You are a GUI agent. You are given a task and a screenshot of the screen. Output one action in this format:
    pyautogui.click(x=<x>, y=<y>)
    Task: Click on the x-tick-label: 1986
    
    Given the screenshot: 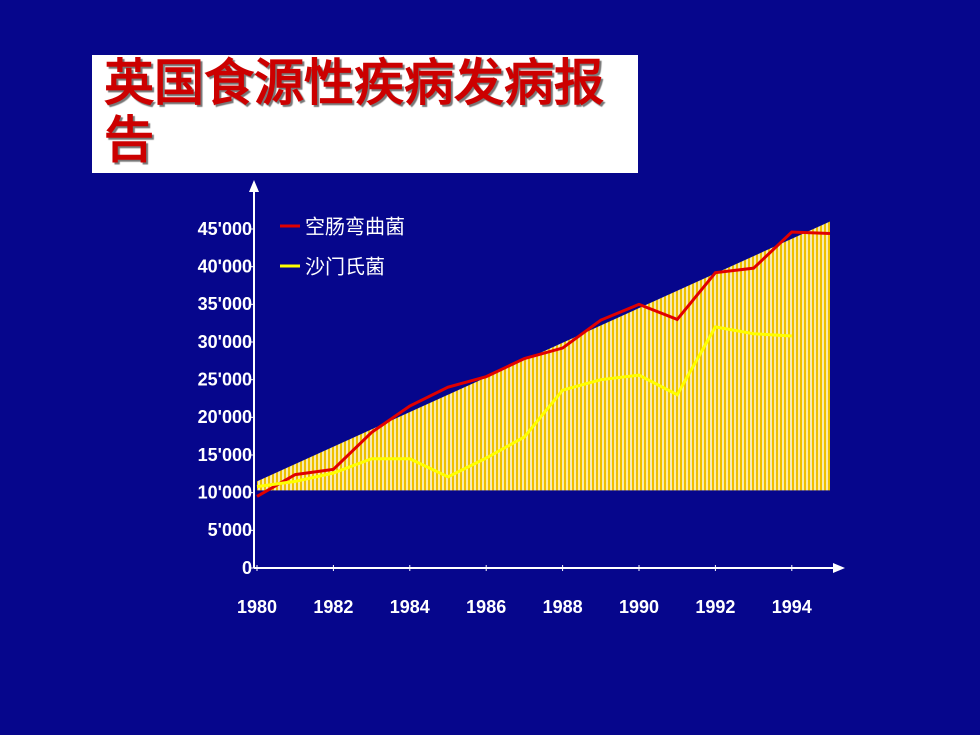 What is the action you would take?
    pyautogui.click(x=486, y=607)
    